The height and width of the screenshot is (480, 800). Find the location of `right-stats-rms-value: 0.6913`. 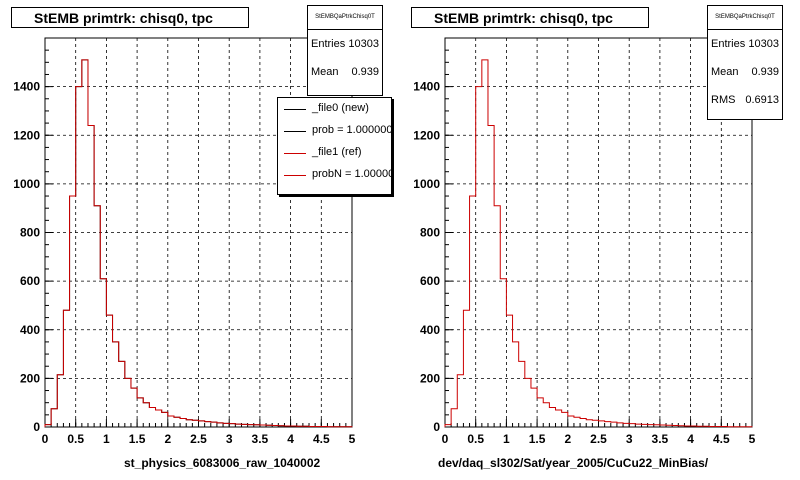

right-stats-rms-value: 0.6913 is located at coordinates (762, 100).